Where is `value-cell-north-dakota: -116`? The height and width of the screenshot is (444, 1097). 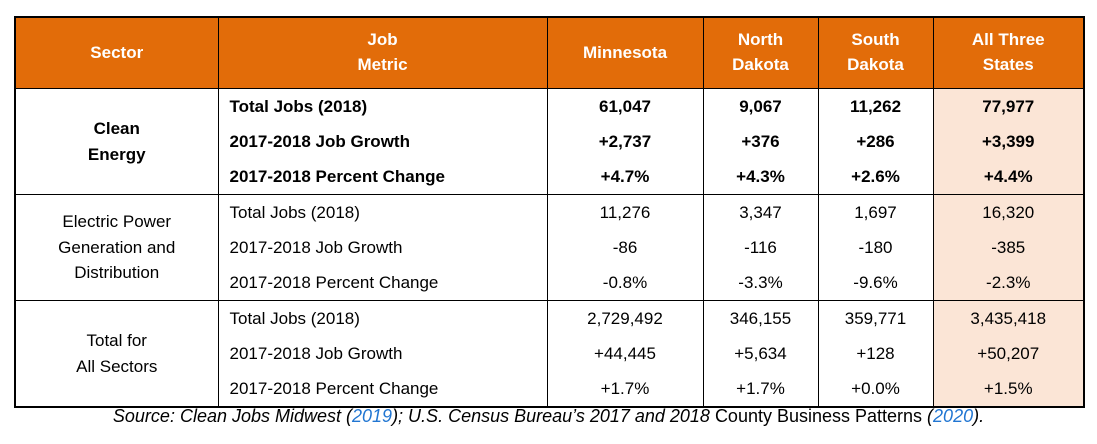 value-cell-north-dakota: -116 is located at coordinates (760, 247).